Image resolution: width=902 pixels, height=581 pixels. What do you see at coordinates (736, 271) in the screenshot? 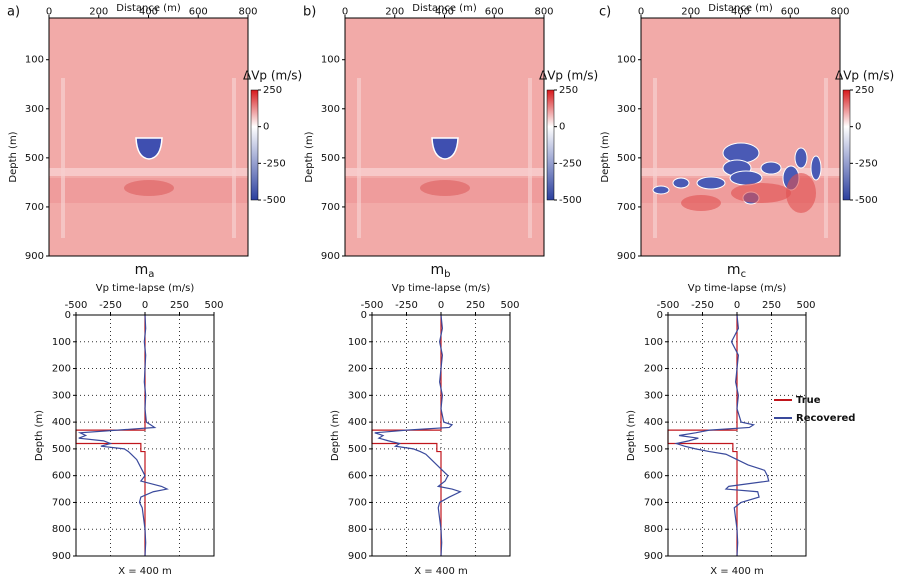
I see `panel-model-label: mc` at bounding box center [736, 271].